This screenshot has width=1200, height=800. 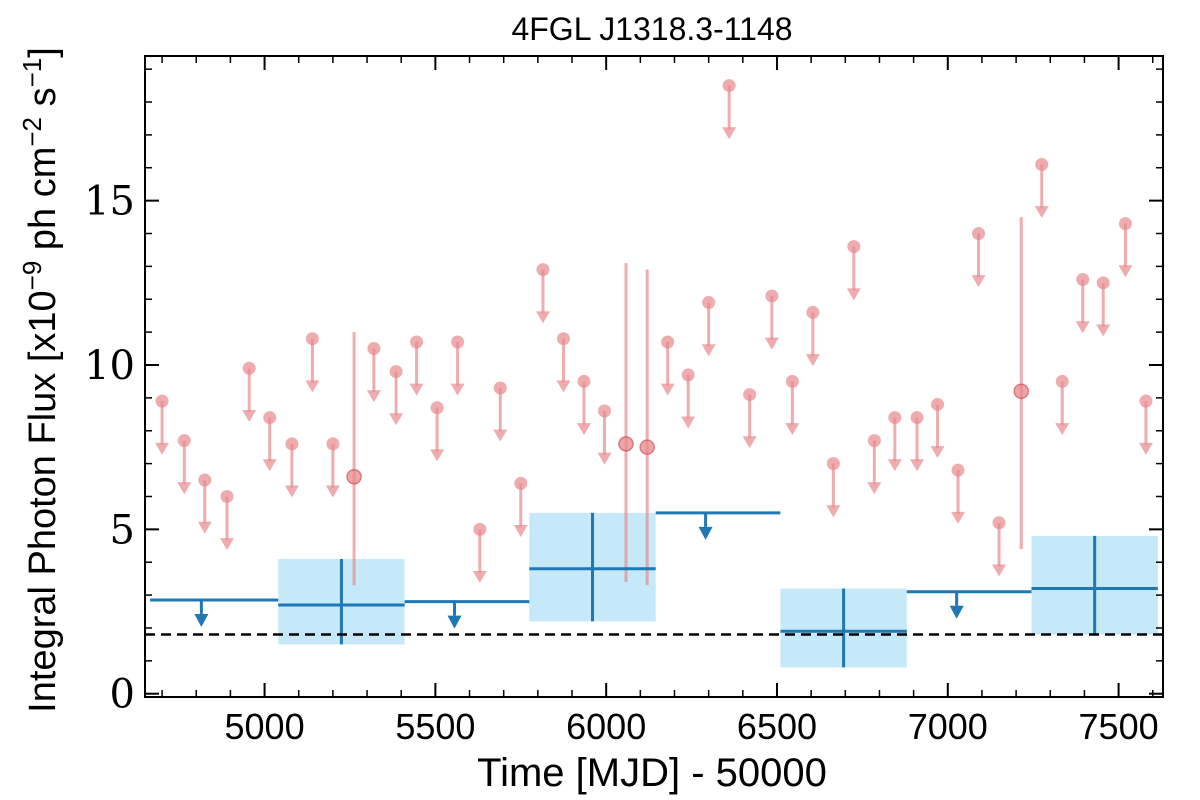 I want to click on x-tick-label: 5000, so click(x=265, y=726).